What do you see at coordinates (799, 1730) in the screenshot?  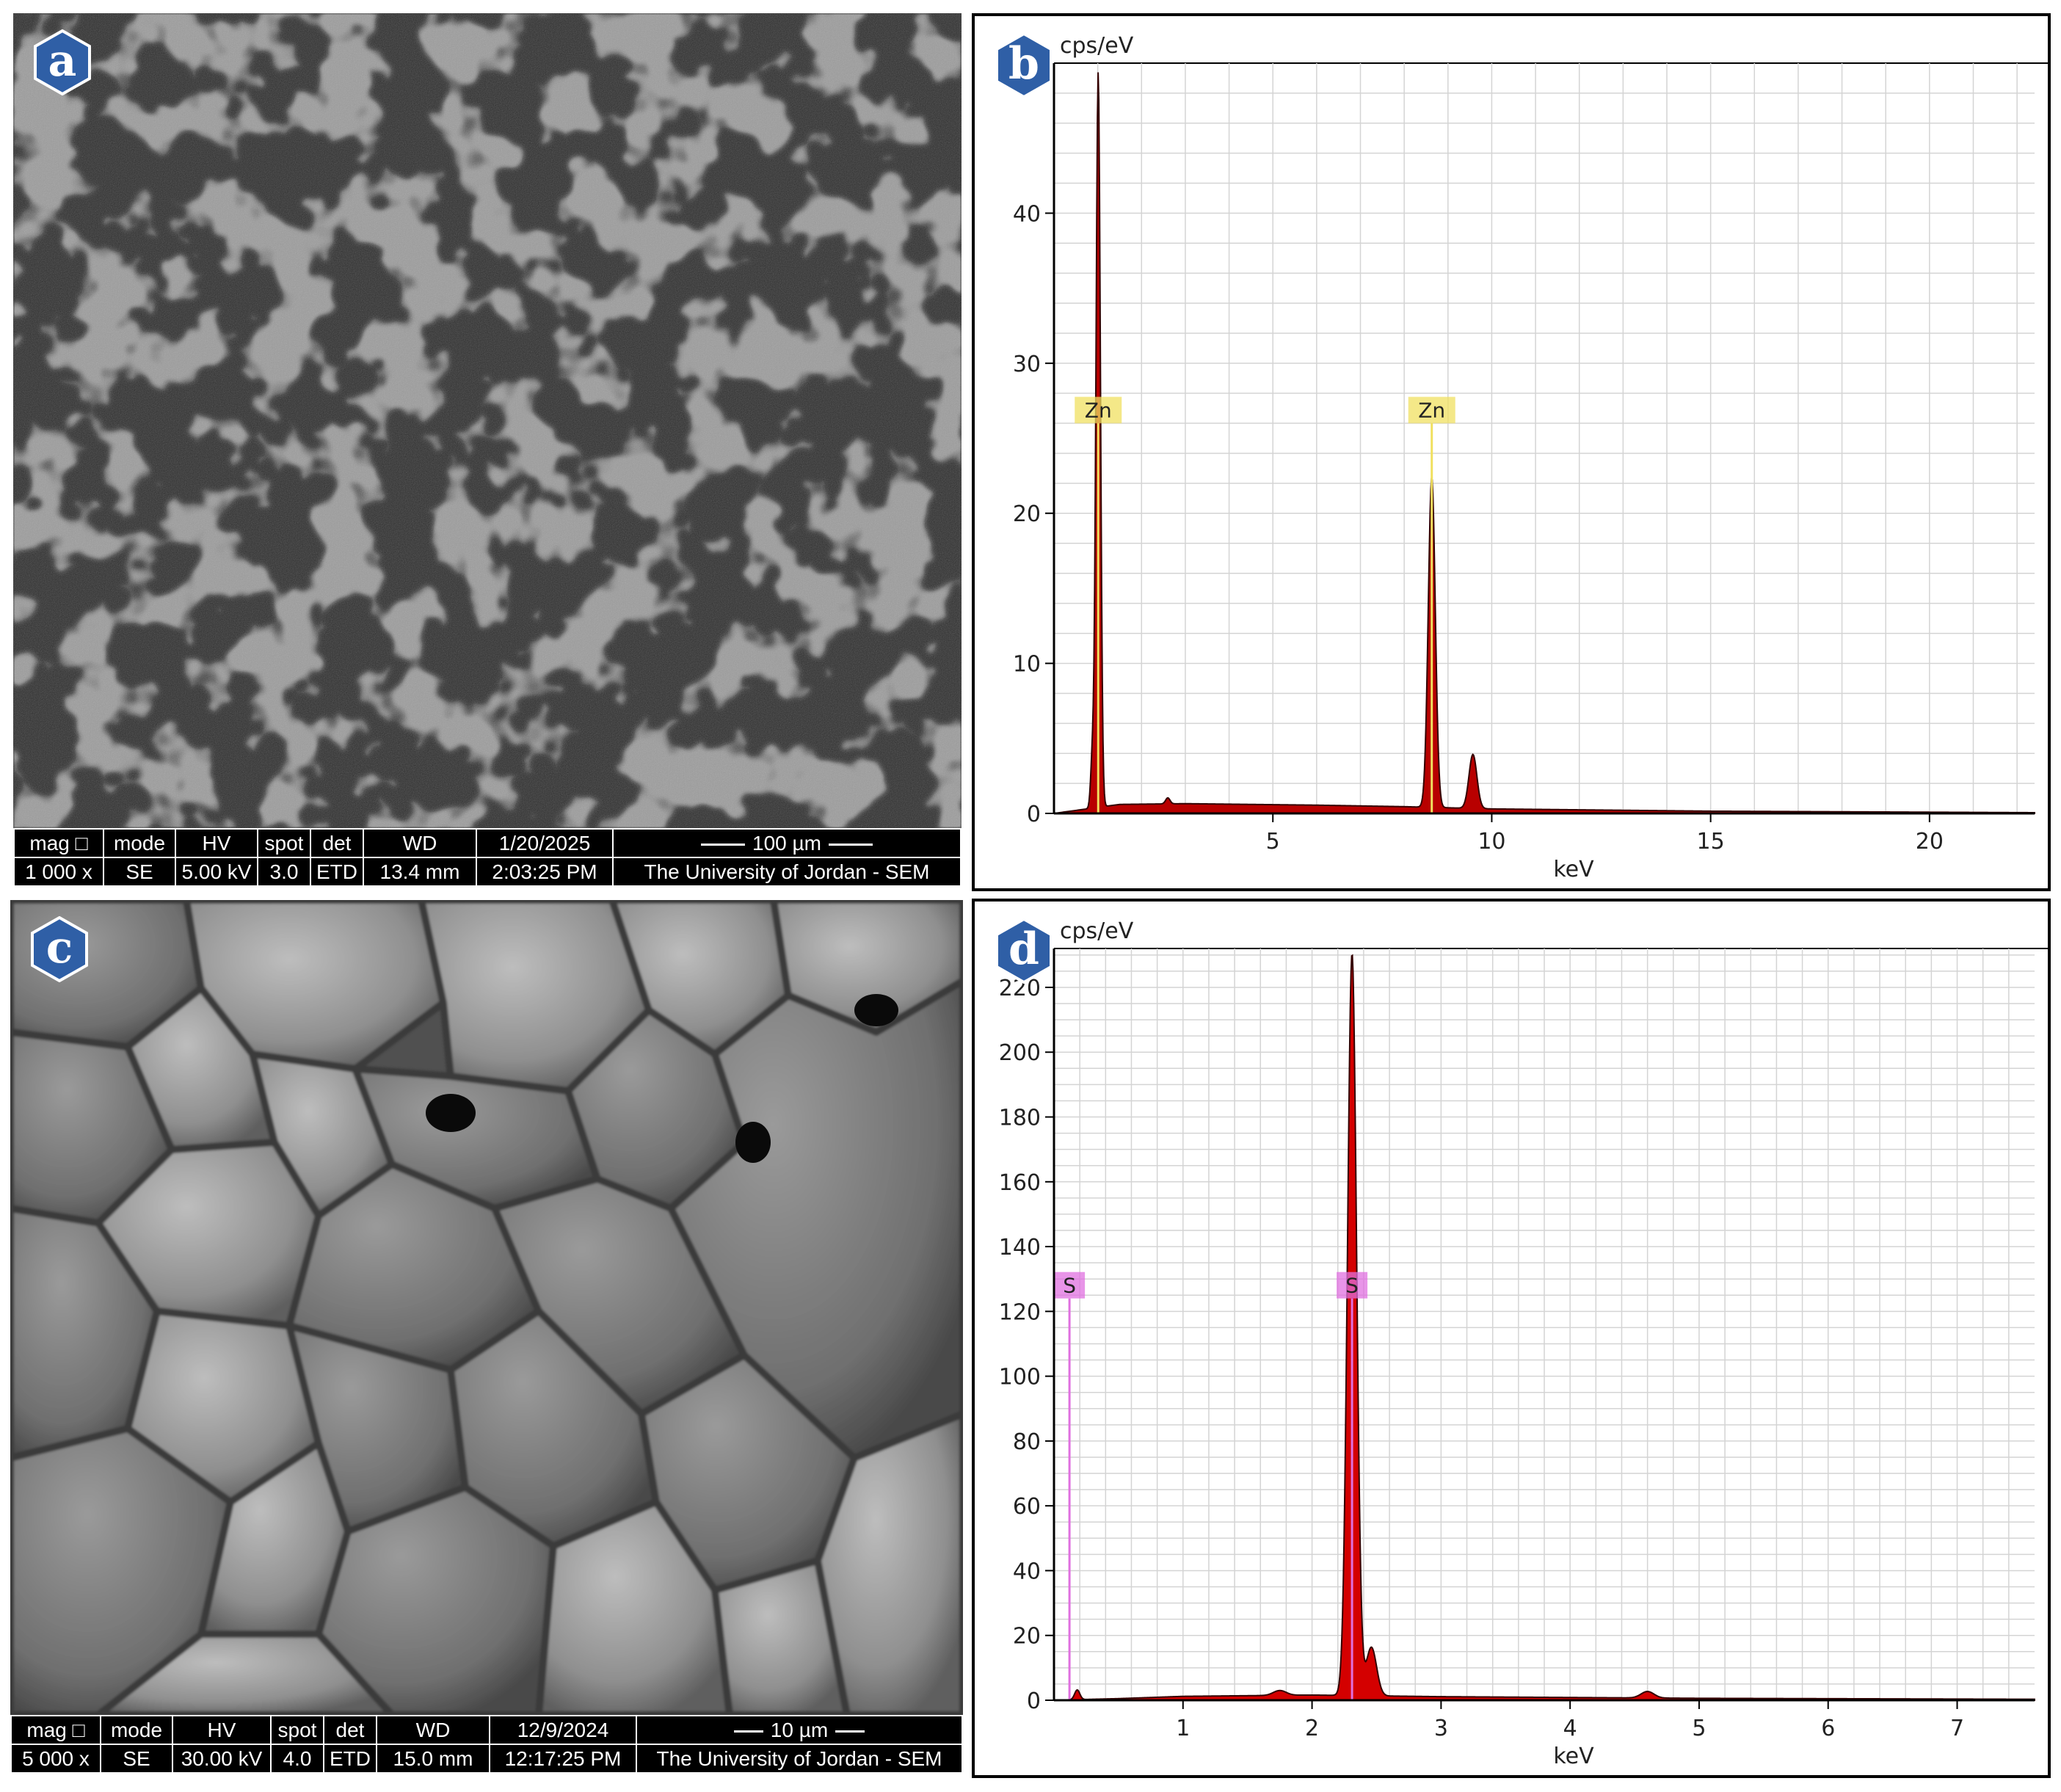 I see `scale-bar-label: 10 µm` at bounding box center [799, 1730].